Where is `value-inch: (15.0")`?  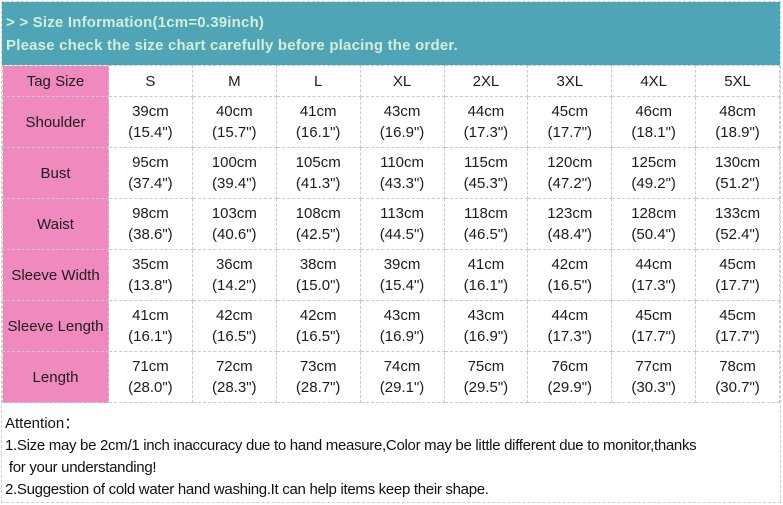 value-inch: (15.0") is located at coordinates (318, 285).